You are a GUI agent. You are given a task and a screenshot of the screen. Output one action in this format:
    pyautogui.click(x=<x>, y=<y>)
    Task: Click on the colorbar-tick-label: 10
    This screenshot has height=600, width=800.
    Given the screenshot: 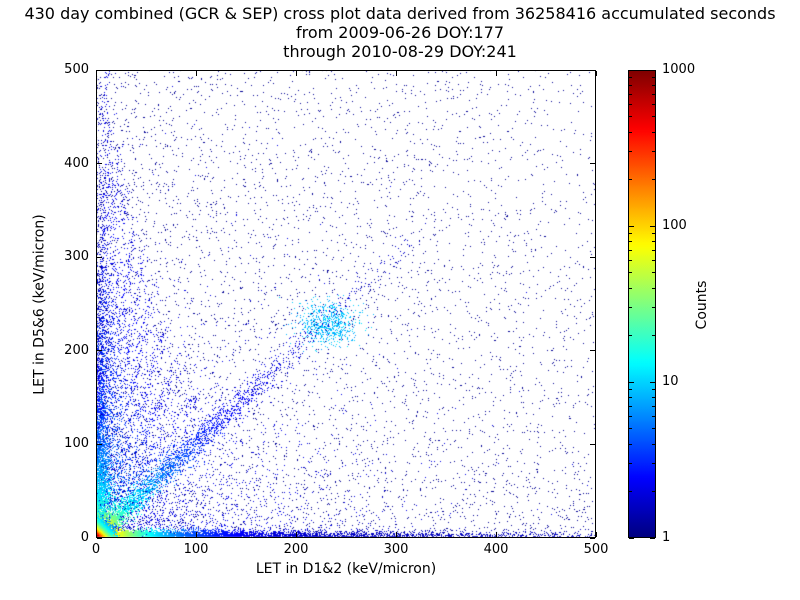 What is the action you would take?
    pyautogui.click(x=670, y=381)
    